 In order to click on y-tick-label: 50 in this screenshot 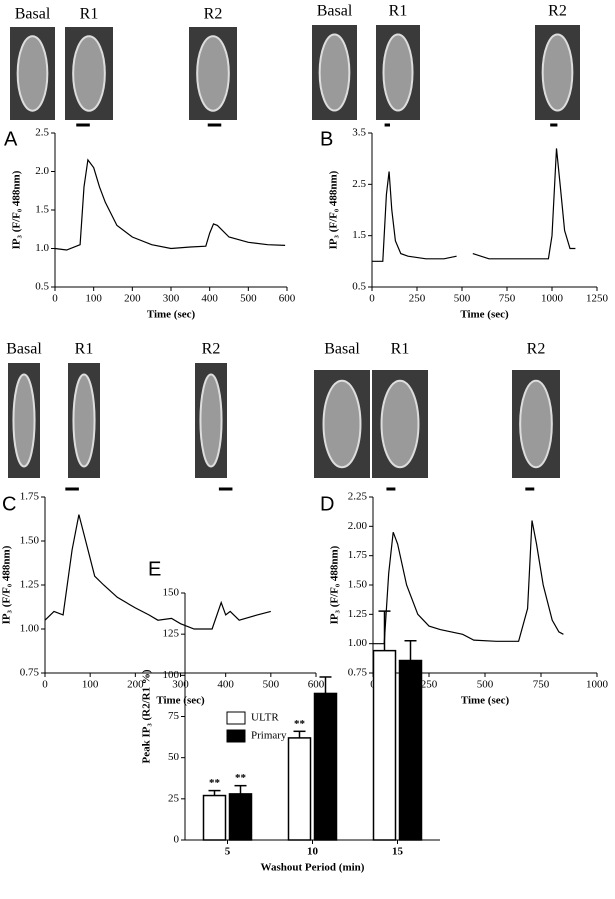, I will do `click(174, 757)`.